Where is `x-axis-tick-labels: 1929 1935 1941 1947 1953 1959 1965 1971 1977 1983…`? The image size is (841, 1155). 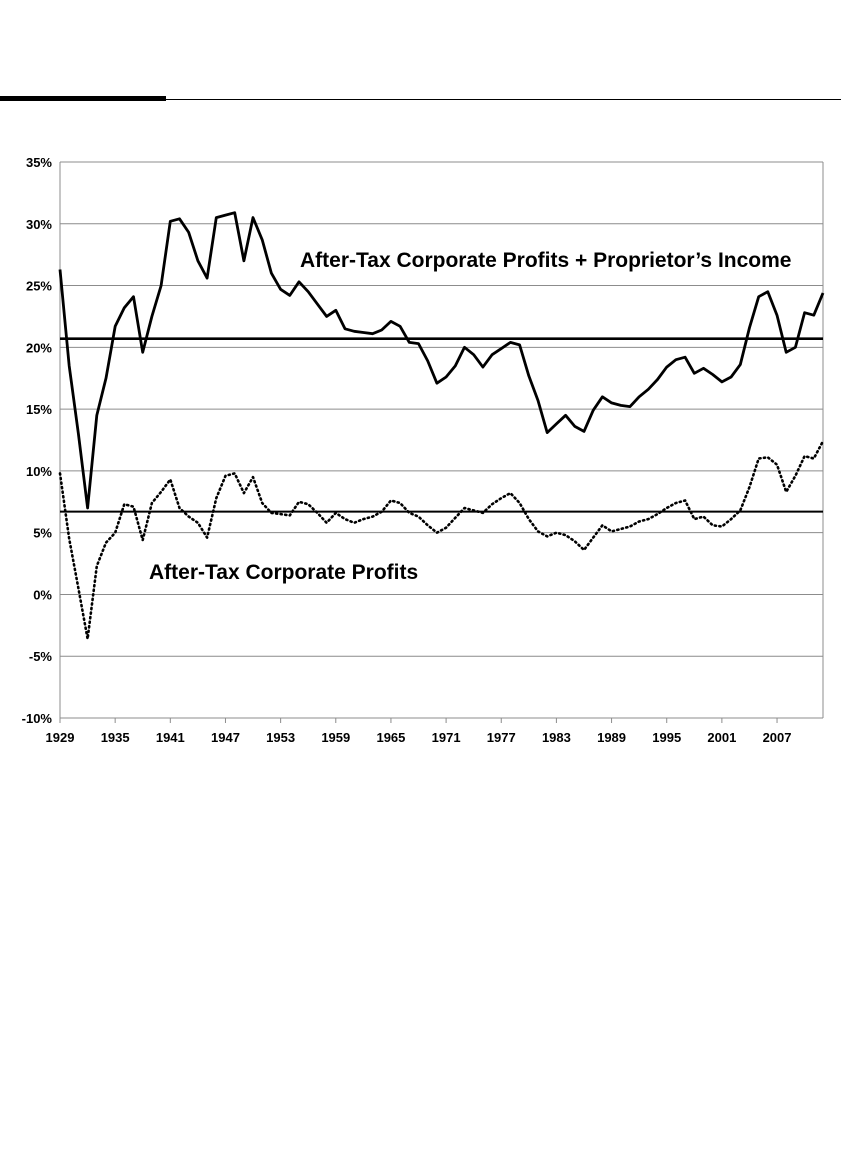 x-axis-tick-labels: 1929 1935 1941 1947 1953 1959 1965 1971 1977 1983… is located at coordinates (419, 737).